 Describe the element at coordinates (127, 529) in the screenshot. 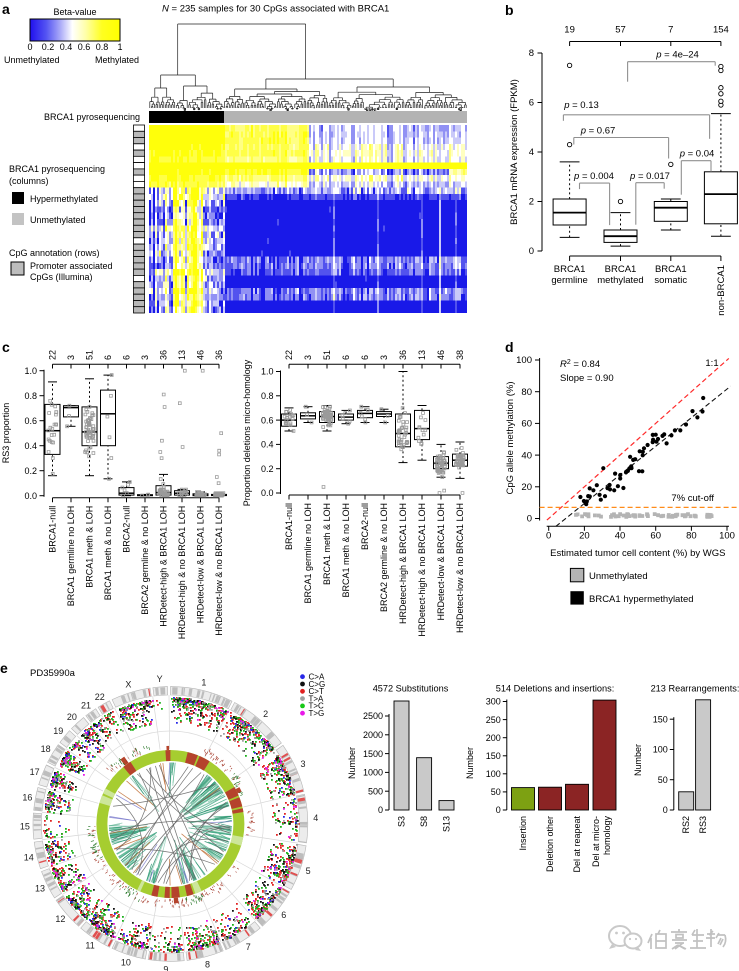

I see `svg-text: BRCA2-null` at that location.